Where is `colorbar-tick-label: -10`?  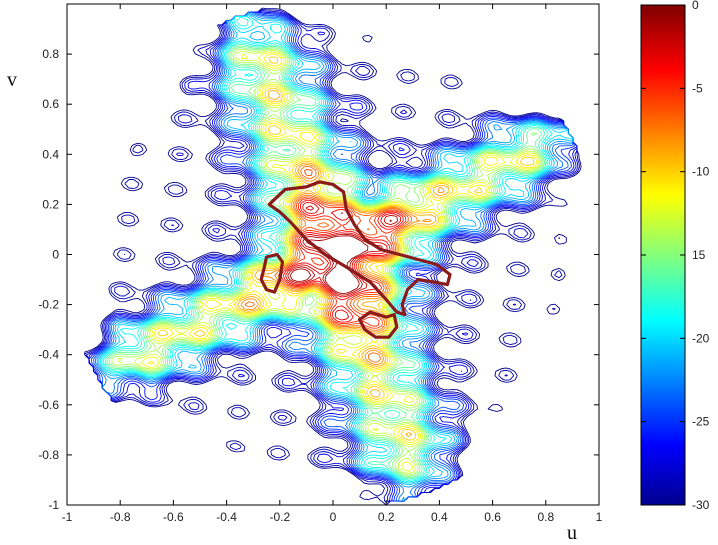
colorbar-tick-label: -10 is located at coordinates (701, 172).